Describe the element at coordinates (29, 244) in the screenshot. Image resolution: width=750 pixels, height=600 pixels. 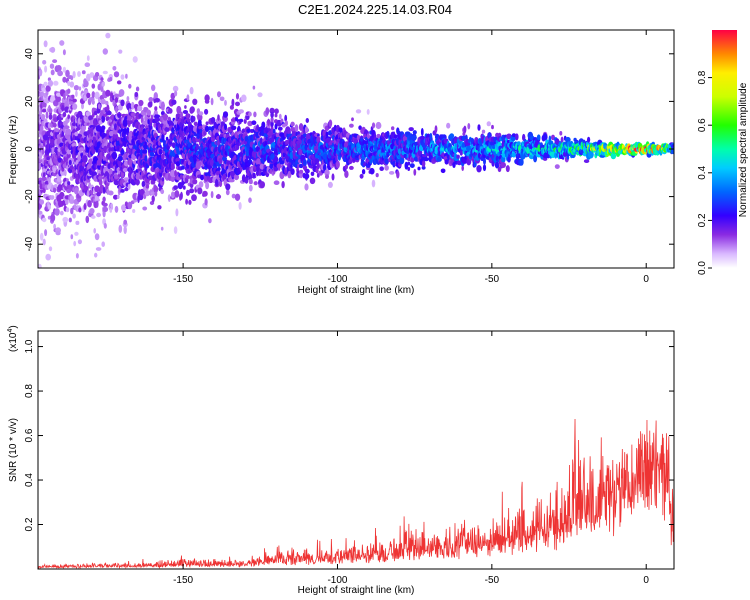
I see `y-tick-label: -40` at that location.